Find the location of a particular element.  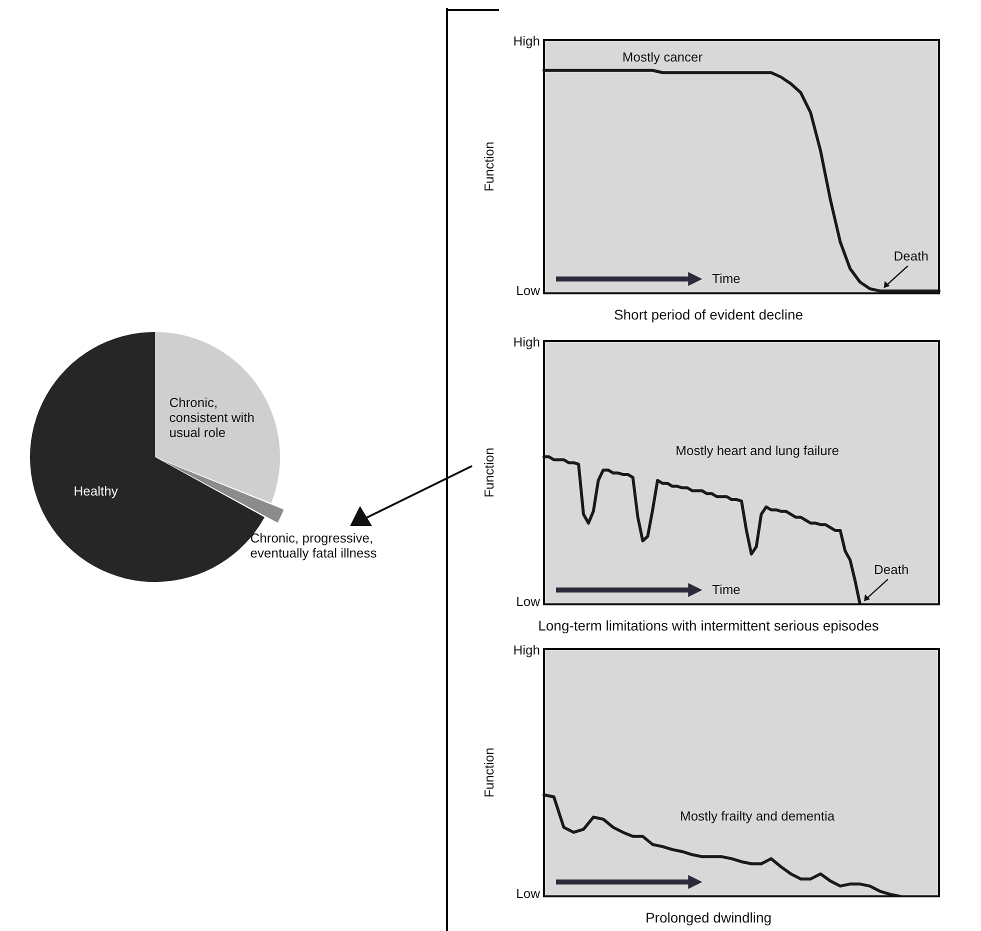

text: Mostly frailty and dementia is located at coordinates (758, 816).